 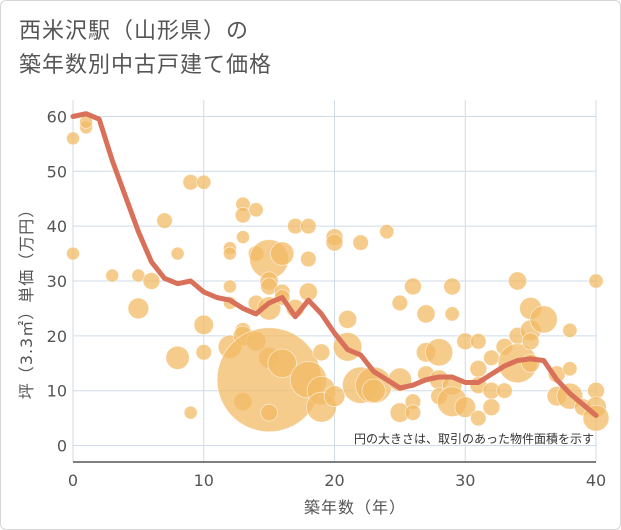 What do you see at coordinates (596, 480) in the screenshot?
I see `x-tick-label: 40` at bounding box center [596, 480].